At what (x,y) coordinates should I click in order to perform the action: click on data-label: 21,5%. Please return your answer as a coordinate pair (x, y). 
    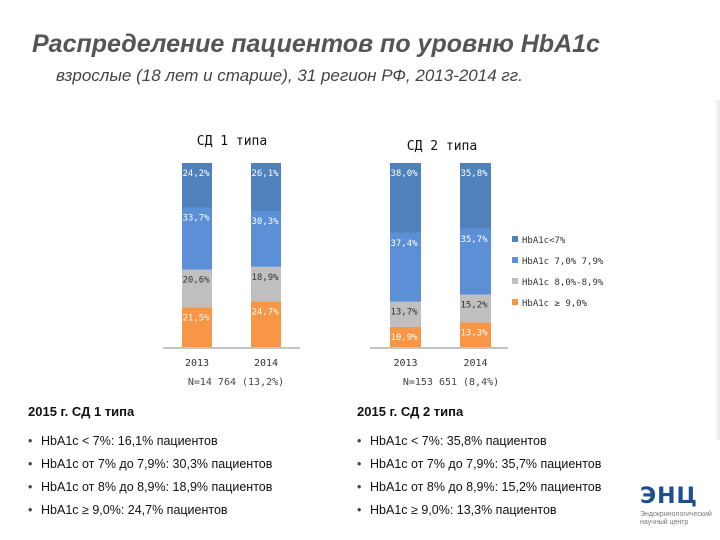
    Looking at the image, I should click on (196, 318).